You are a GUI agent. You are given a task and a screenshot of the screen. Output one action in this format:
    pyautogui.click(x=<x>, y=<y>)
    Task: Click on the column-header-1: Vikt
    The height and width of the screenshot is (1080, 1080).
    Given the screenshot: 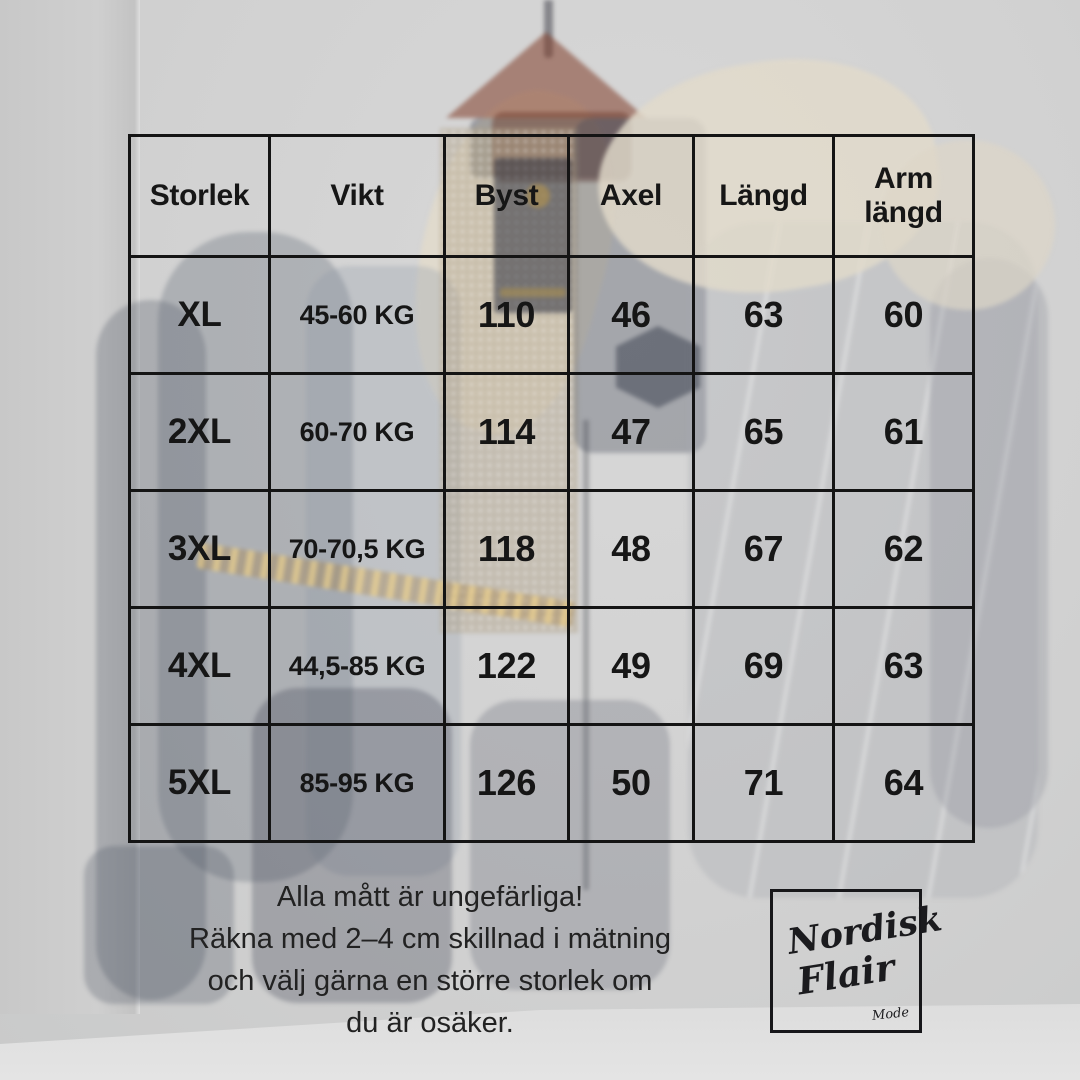 What is the action you would take?
    pyautogui.click(x=357, y=196)
    